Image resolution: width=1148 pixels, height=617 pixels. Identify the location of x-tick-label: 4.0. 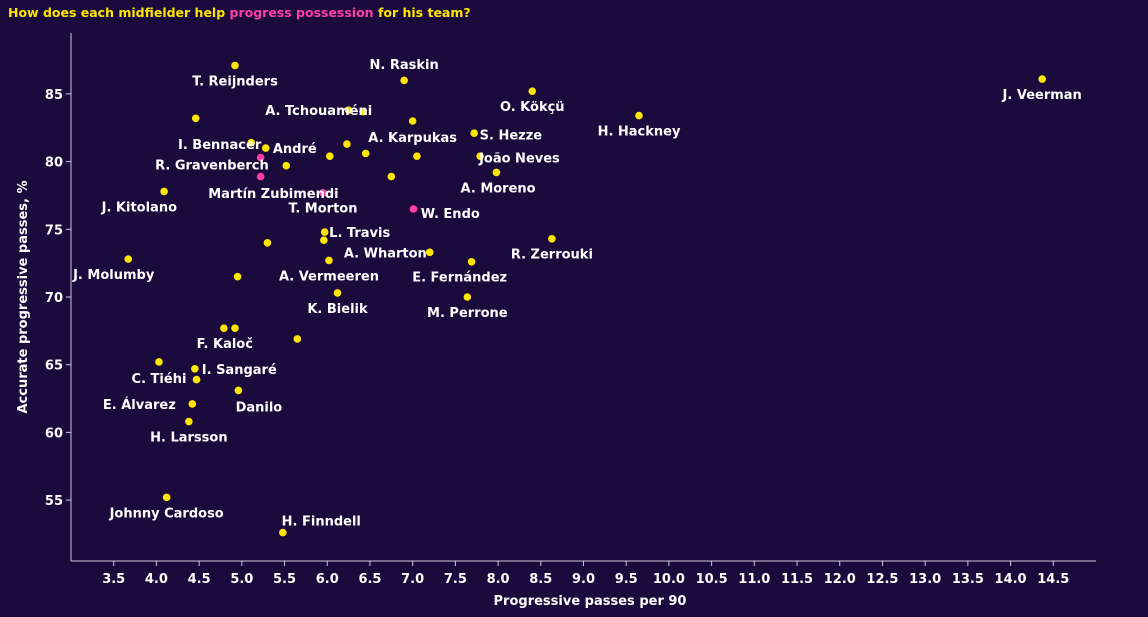
(156, 579).